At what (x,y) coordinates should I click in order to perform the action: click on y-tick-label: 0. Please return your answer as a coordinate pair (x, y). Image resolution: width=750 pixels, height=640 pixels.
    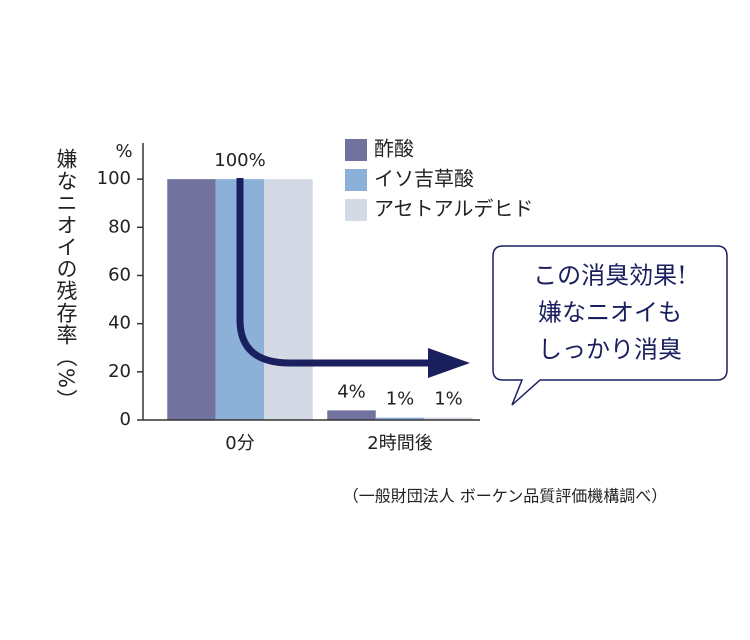
    Looking at the image, I should click on (125, 419).